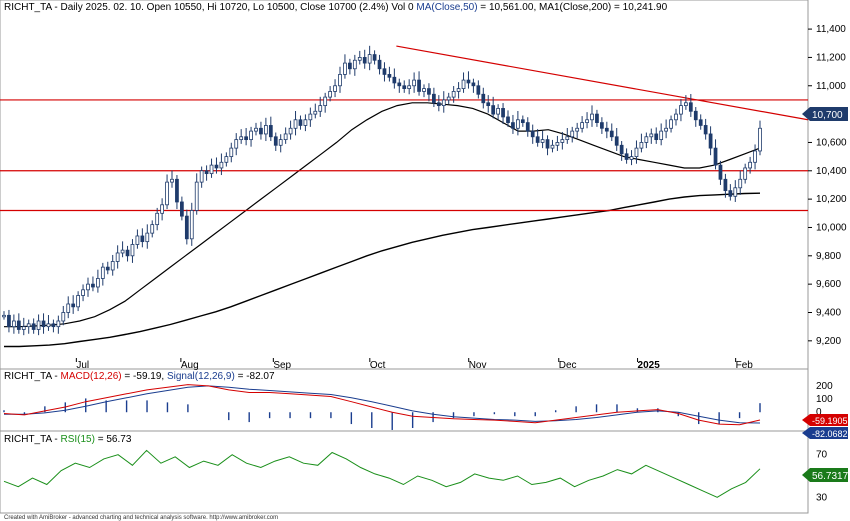 The width and height of the screenshot is (850, 521). What do you see at coordinates (190, 365) in the screenshot?
I see `xtick-label: Aug` at bounding box center [190, 365].